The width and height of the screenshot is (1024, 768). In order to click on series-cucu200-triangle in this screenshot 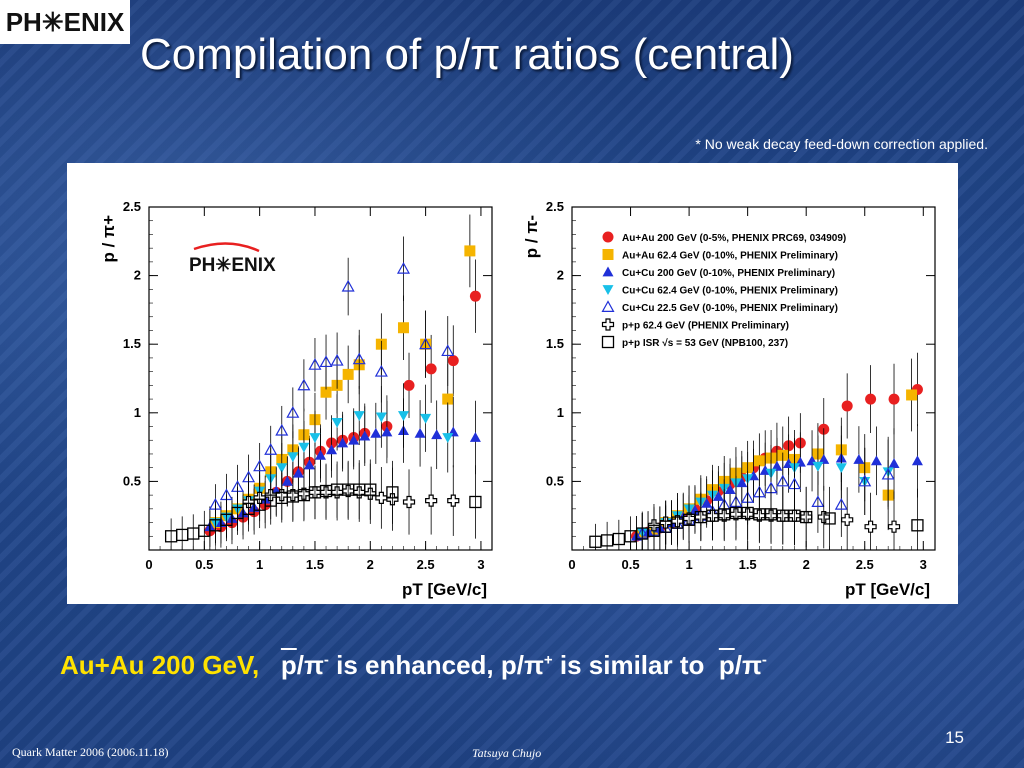, I will do `click(342, 471)`.